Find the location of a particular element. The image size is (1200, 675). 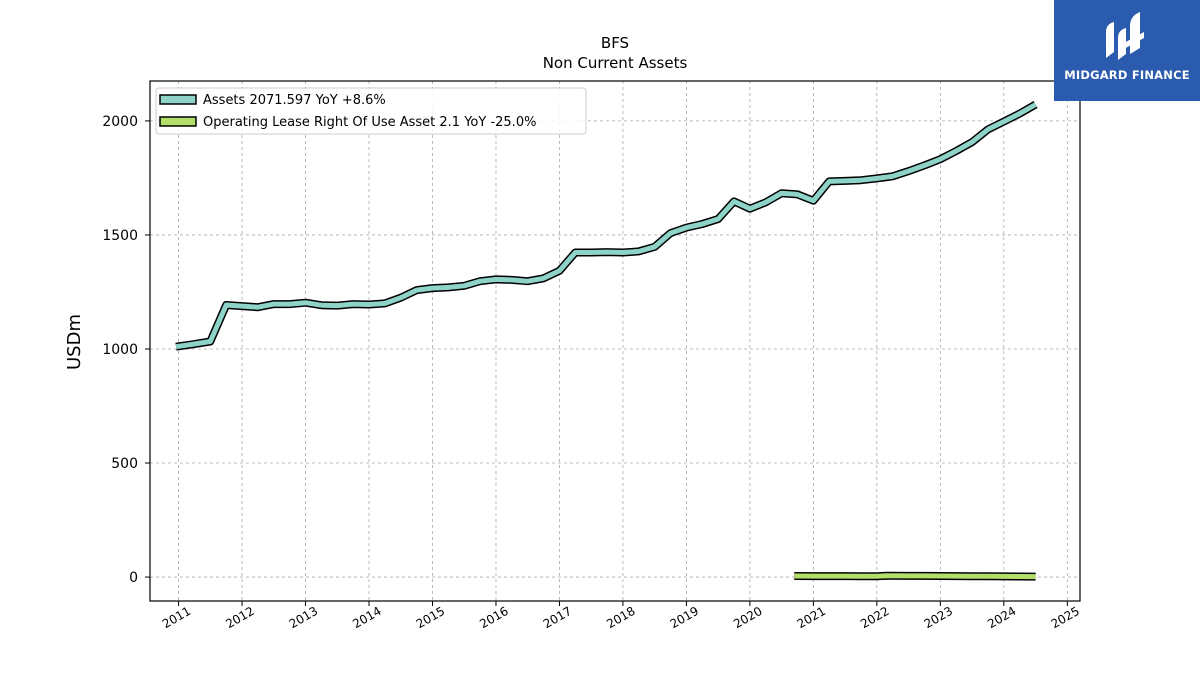

x-tick-label: 2020 is located at coordinates (747, 617).